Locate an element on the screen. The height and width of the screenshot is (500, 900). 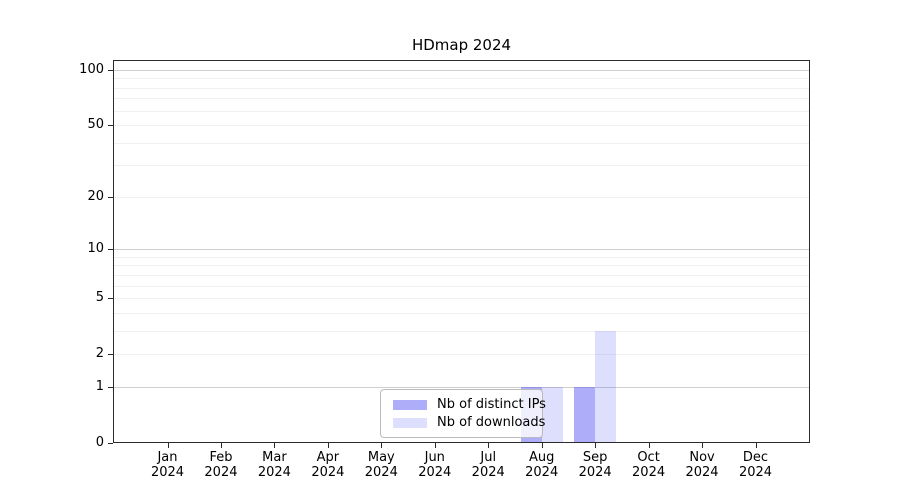
legend-swatch-distinct-ips is located at coordinates (410, 405).